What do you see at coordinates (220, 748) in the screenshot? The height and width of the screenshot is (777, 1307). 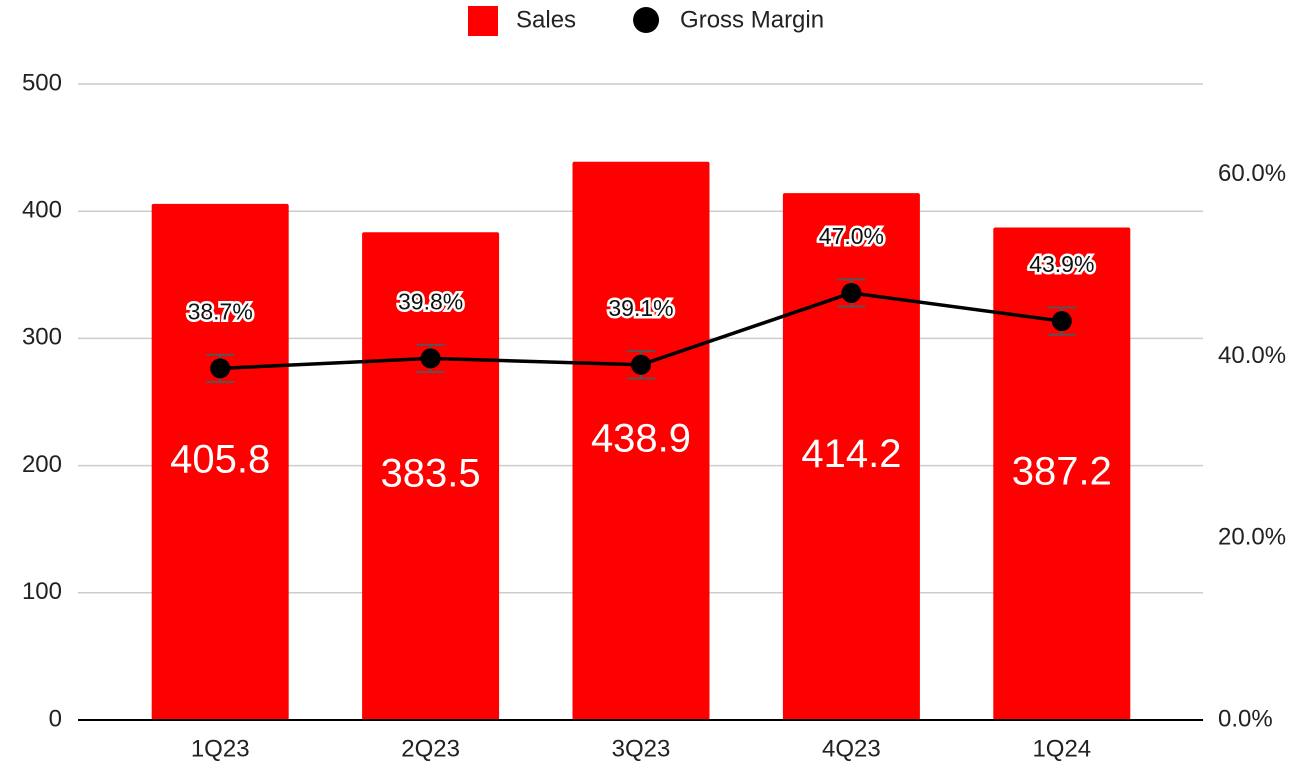 I see `x-tick-label: 1Q23` at bounding box center [220, 748].